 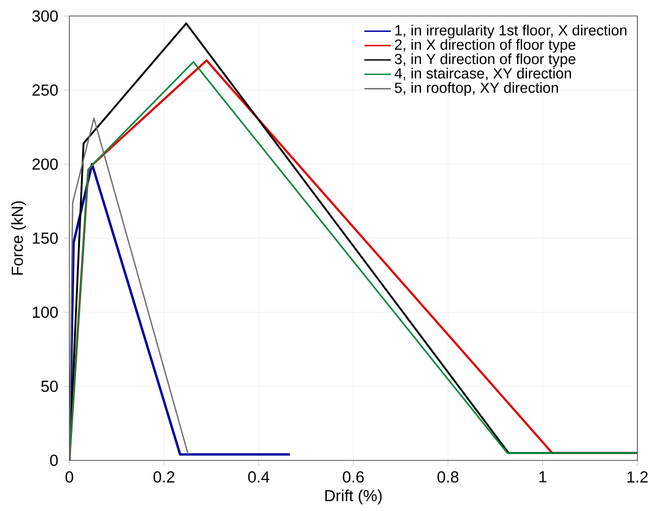 What do you see at coordinates (482, 74) in the screenshot?
I see `legend-label: 4, in staircase, XY direction` at bounding box center [482, 74].